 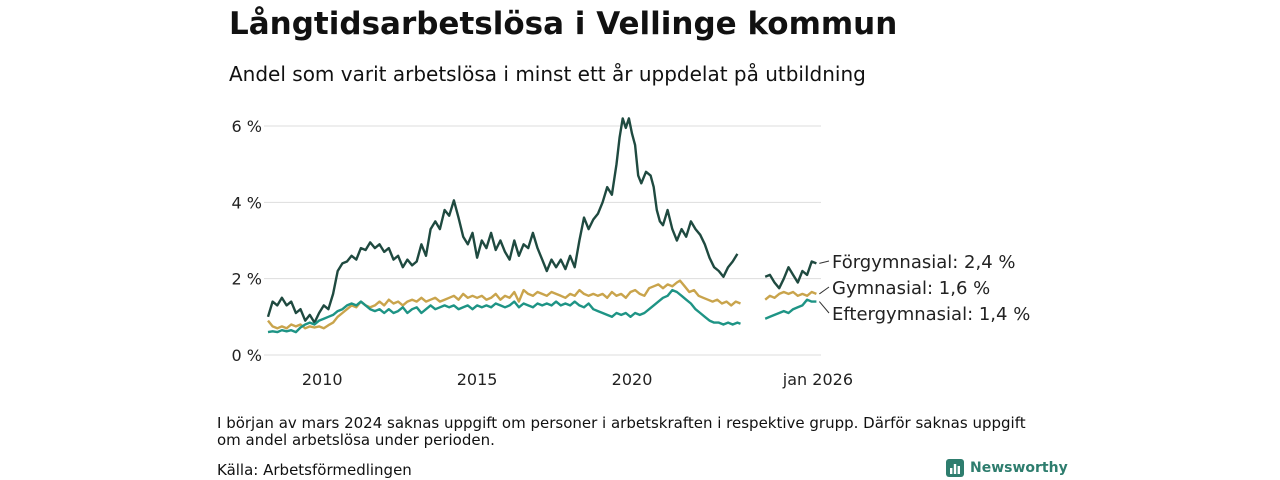 What do you see at coordinates (955, 468) in the screenshot?
I see `bar-chart-logo-icon` at bounding box center [955, 468].